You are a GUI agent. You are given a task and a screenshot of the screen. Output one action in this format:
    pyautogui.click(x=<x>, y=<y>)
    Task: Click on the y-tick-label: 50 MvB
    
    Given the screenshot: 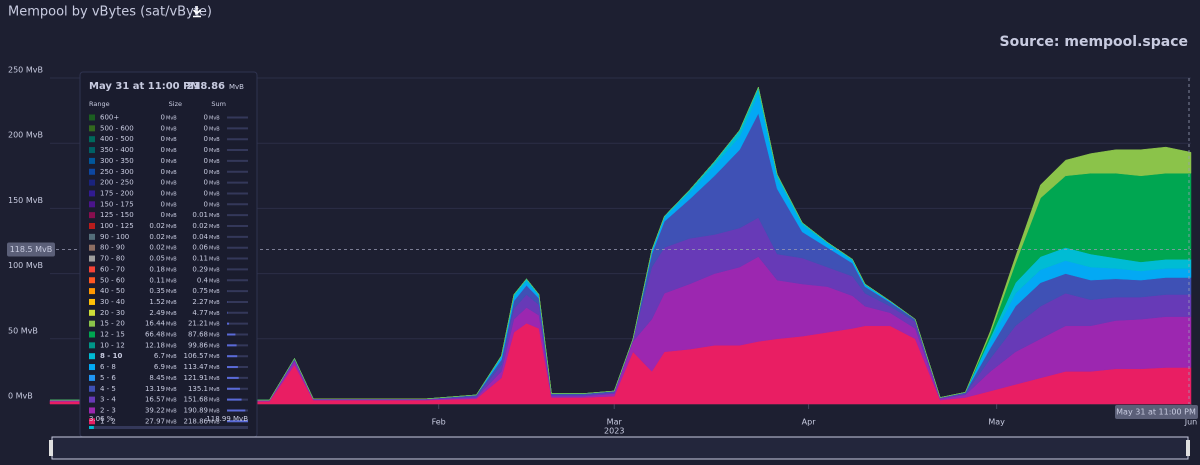 What is the action you would take?
    pyautogui.click(x=23, y=330)
    